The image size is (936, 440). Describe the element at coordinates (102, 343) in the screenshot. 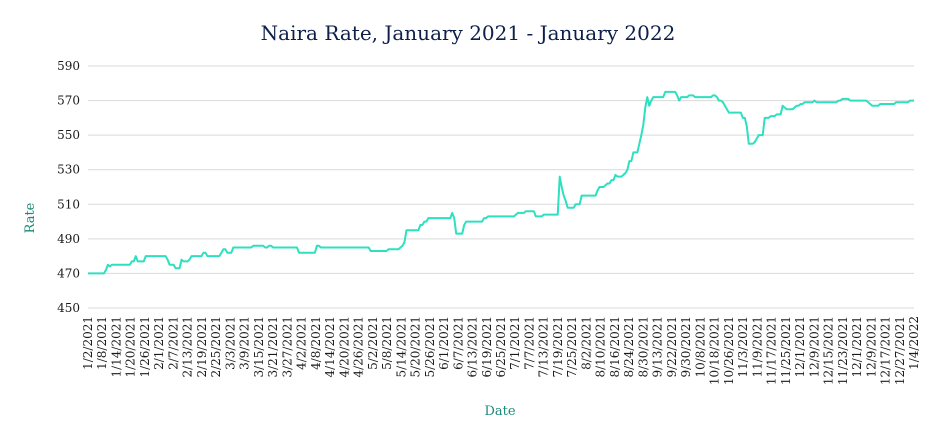

I see `x-tick-label: 1/8/2021` at that location.